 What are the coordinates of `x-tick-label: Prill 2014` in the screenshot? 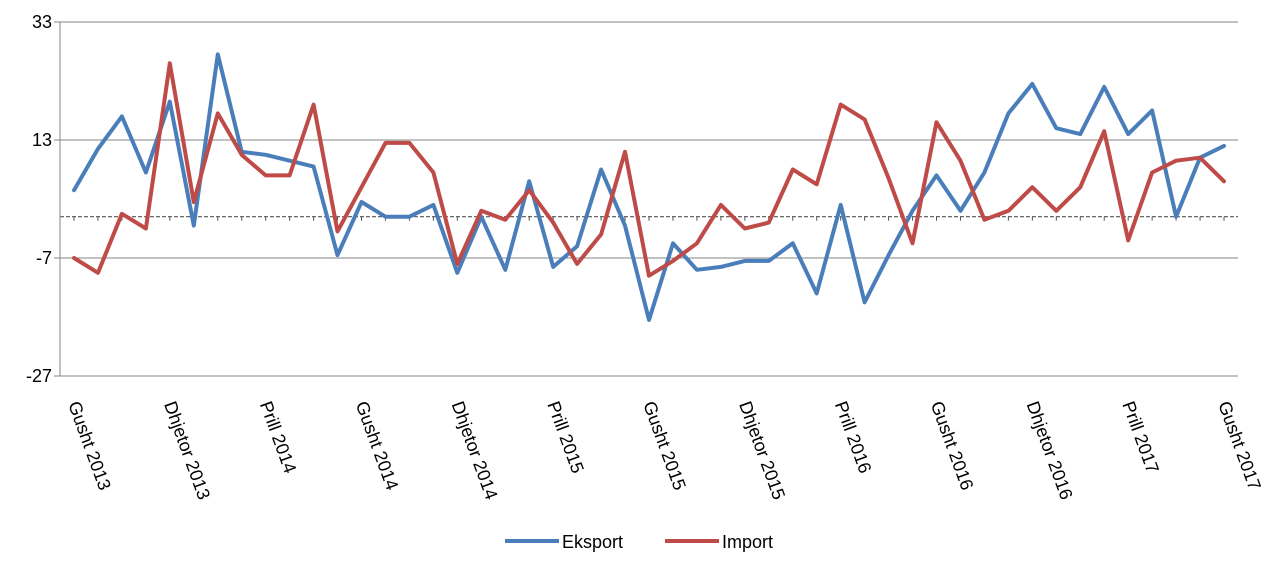 It's located at (278, 437).